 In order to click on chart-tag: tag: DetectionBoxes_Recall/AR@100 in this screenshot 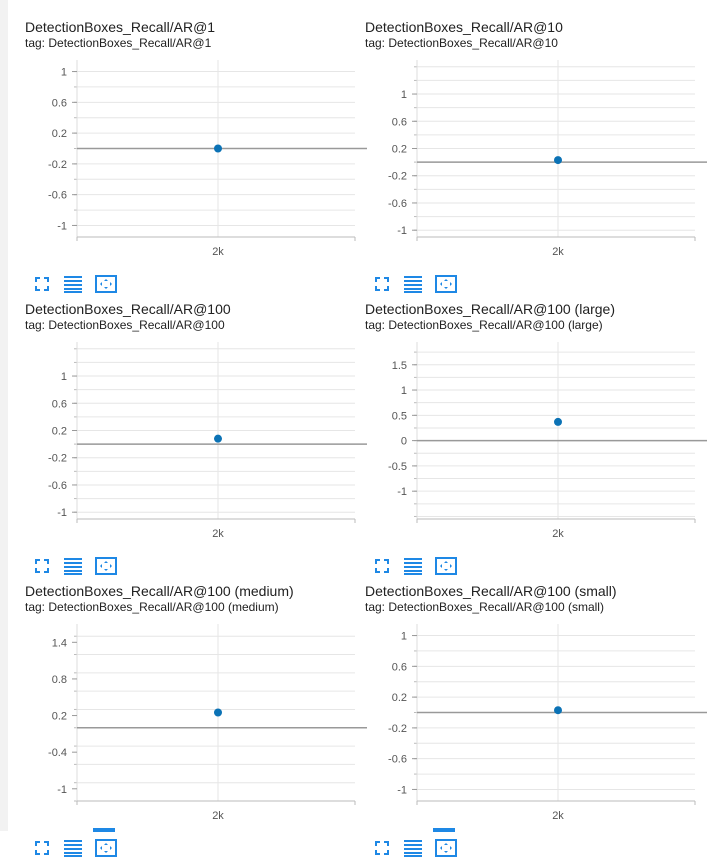, I will do `click(125, 325)`.